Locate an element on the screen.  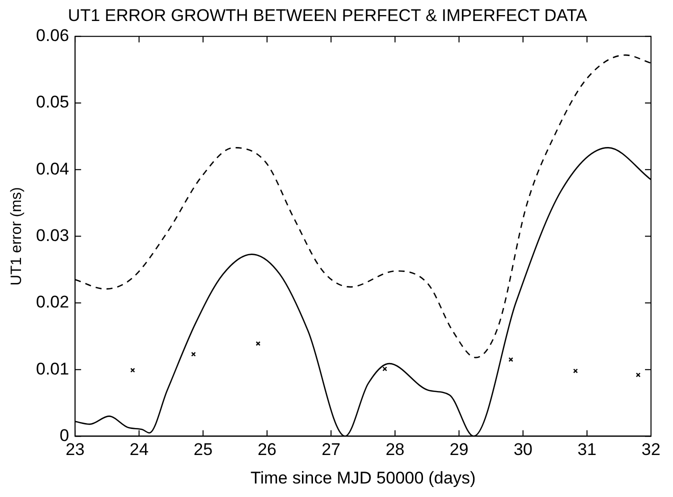
y-tick-label: 0.03 is located at coordinates (53, 235).